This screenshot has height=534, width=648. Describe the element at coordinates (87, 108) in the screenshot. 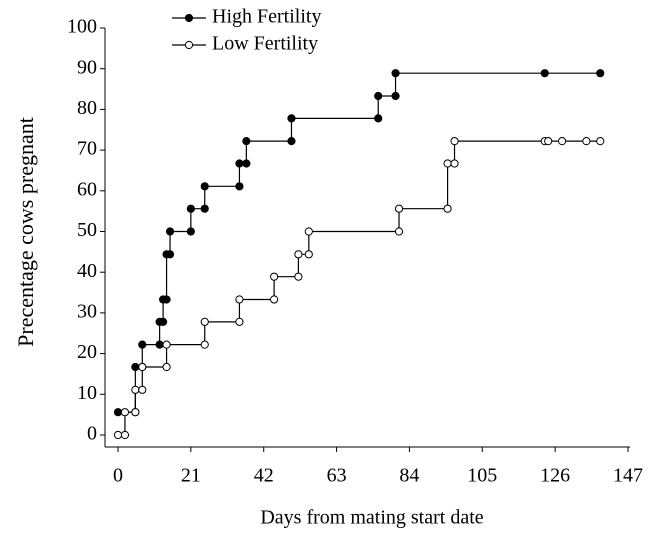

I see `y-tick-label: 80` at that location.